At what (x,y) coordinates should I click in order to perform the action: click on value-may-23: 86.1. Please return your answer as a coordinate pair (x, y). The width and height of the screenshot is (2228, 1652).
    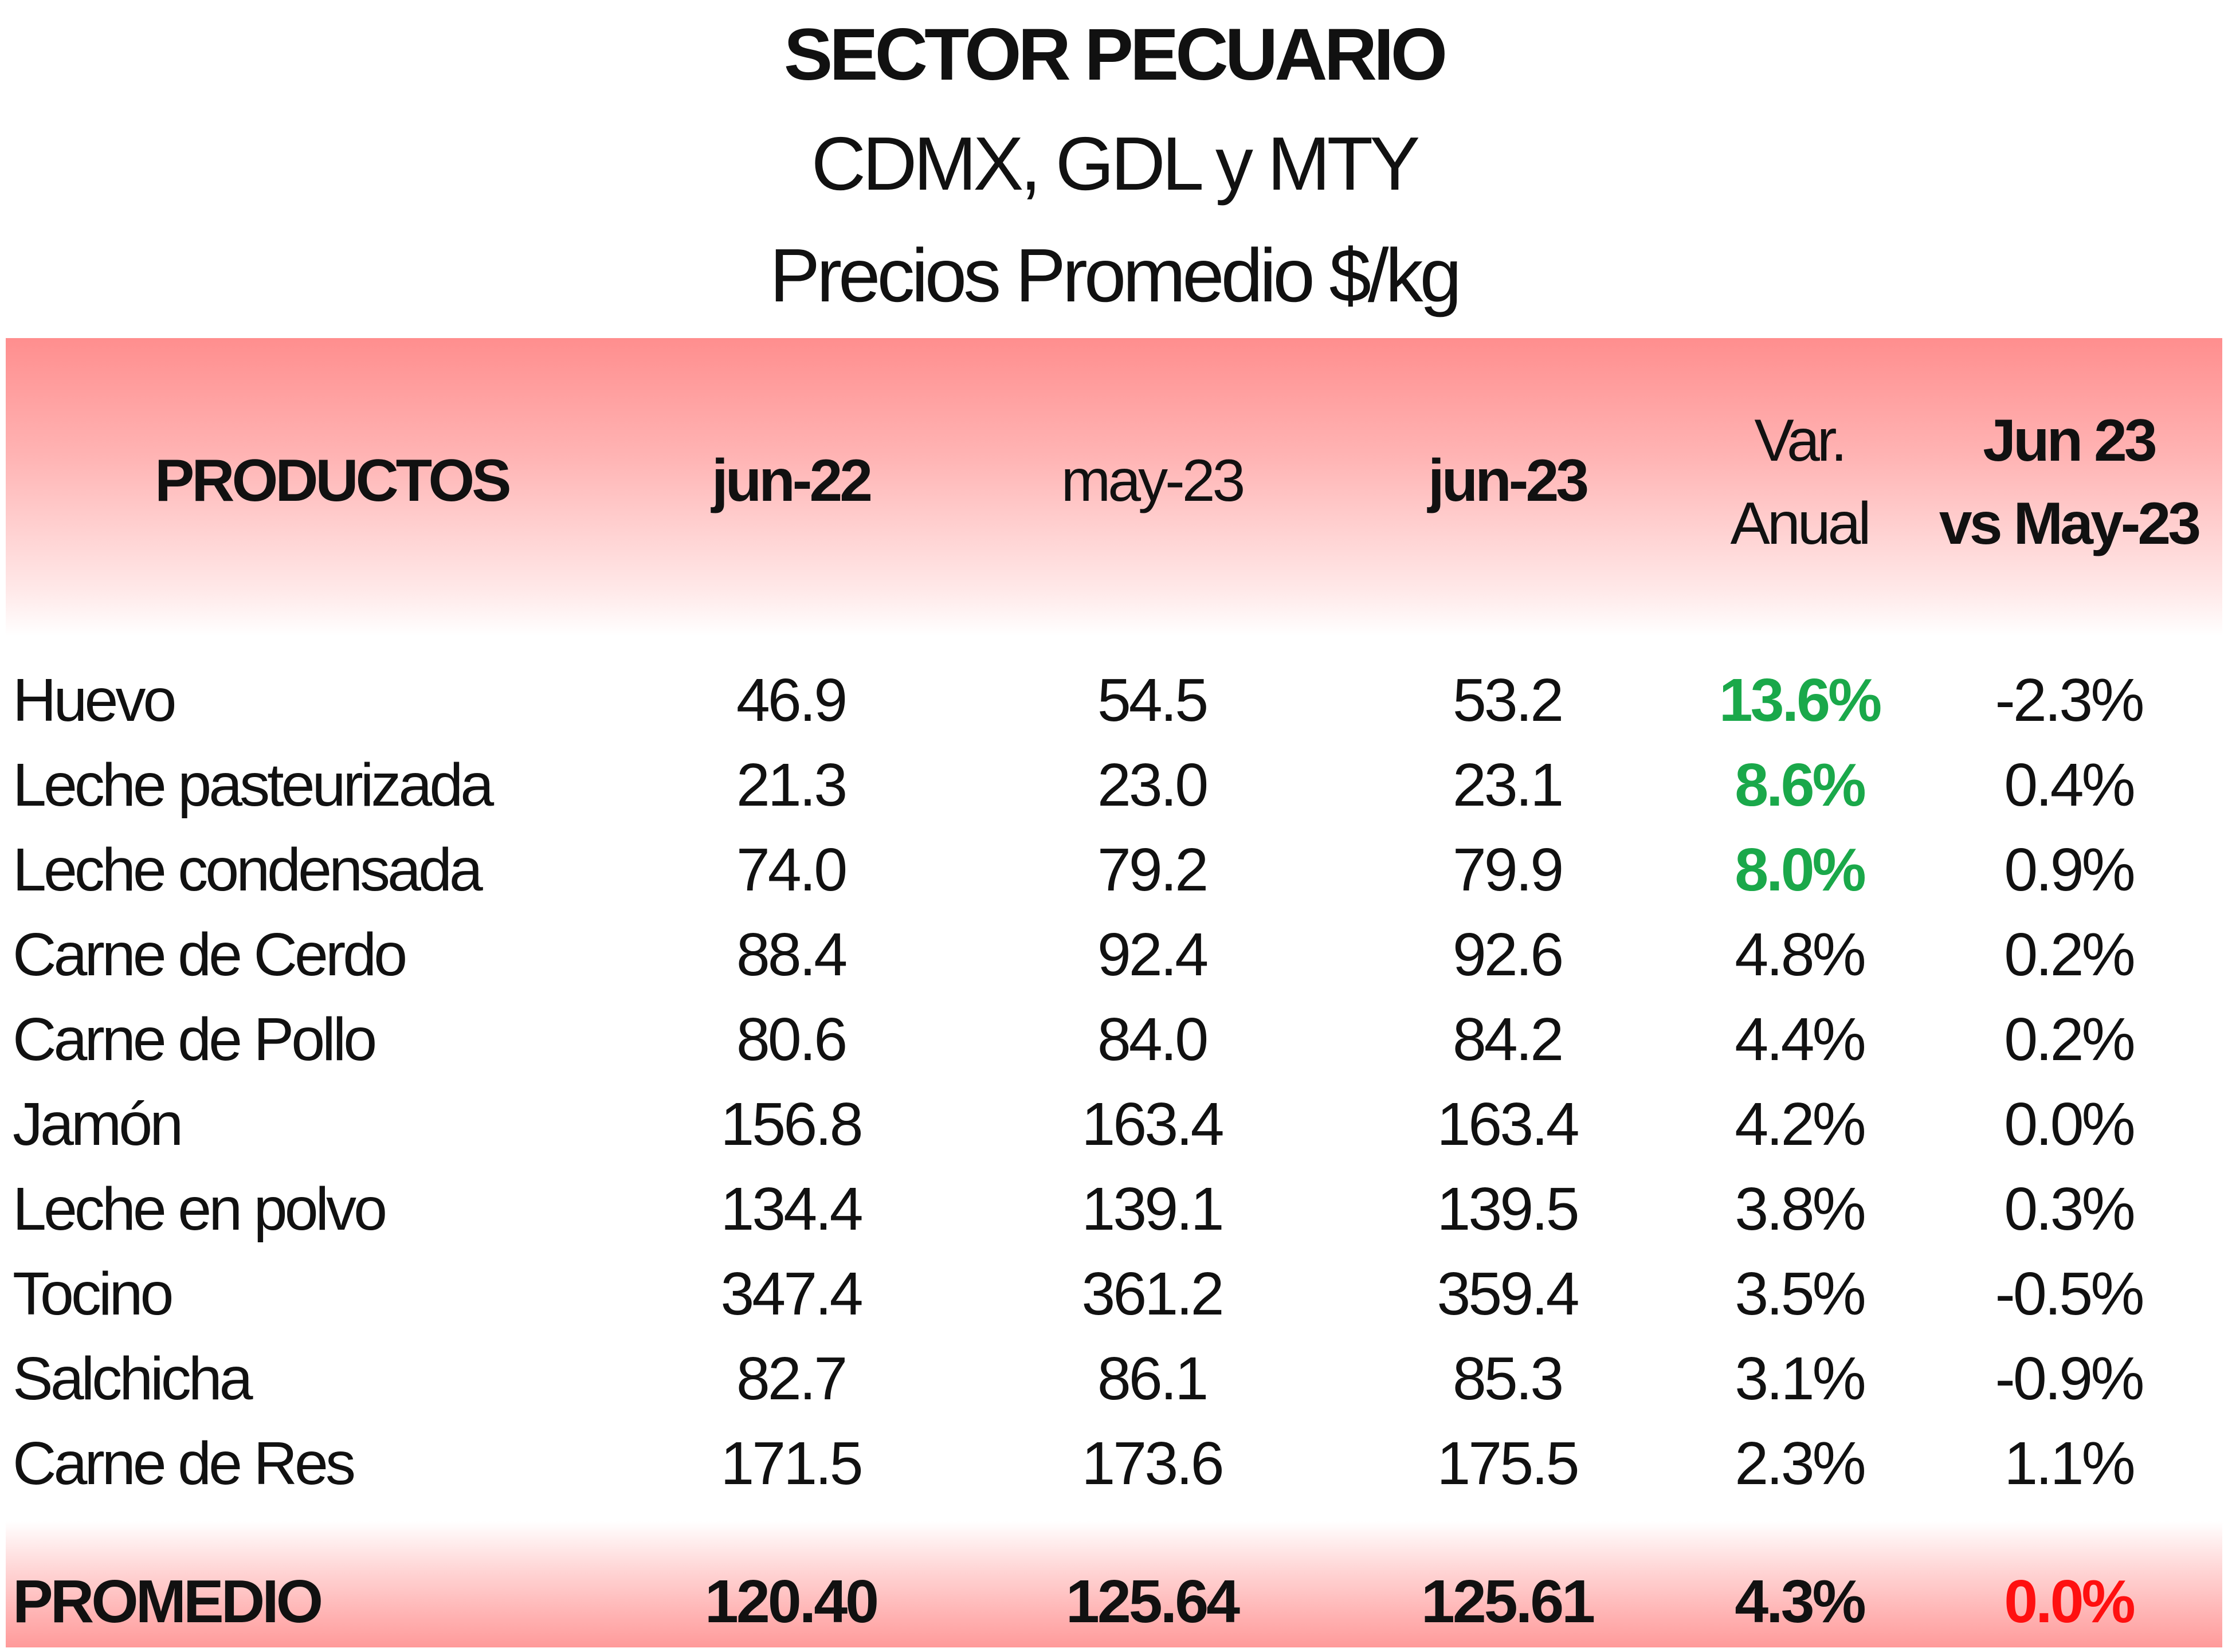
    Looking at the image, I should click on (1153, 1378).